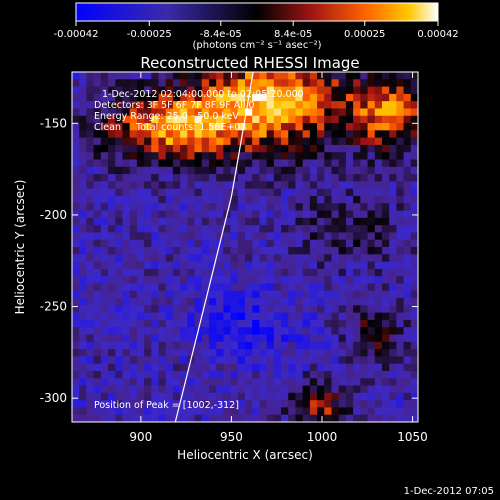  I want to click on colorbar-tick-label: 8.4e-05, so click(293, 34).